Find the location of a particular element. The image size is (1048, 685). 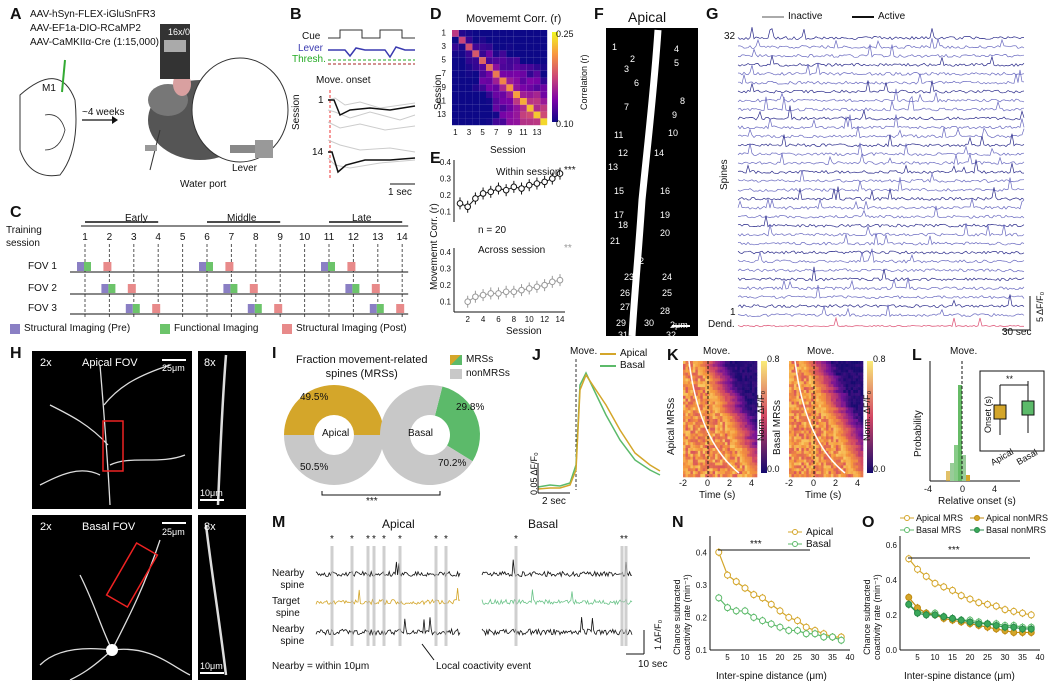

d-cbar-min: 0.10 is located at coordinates (565, 124).